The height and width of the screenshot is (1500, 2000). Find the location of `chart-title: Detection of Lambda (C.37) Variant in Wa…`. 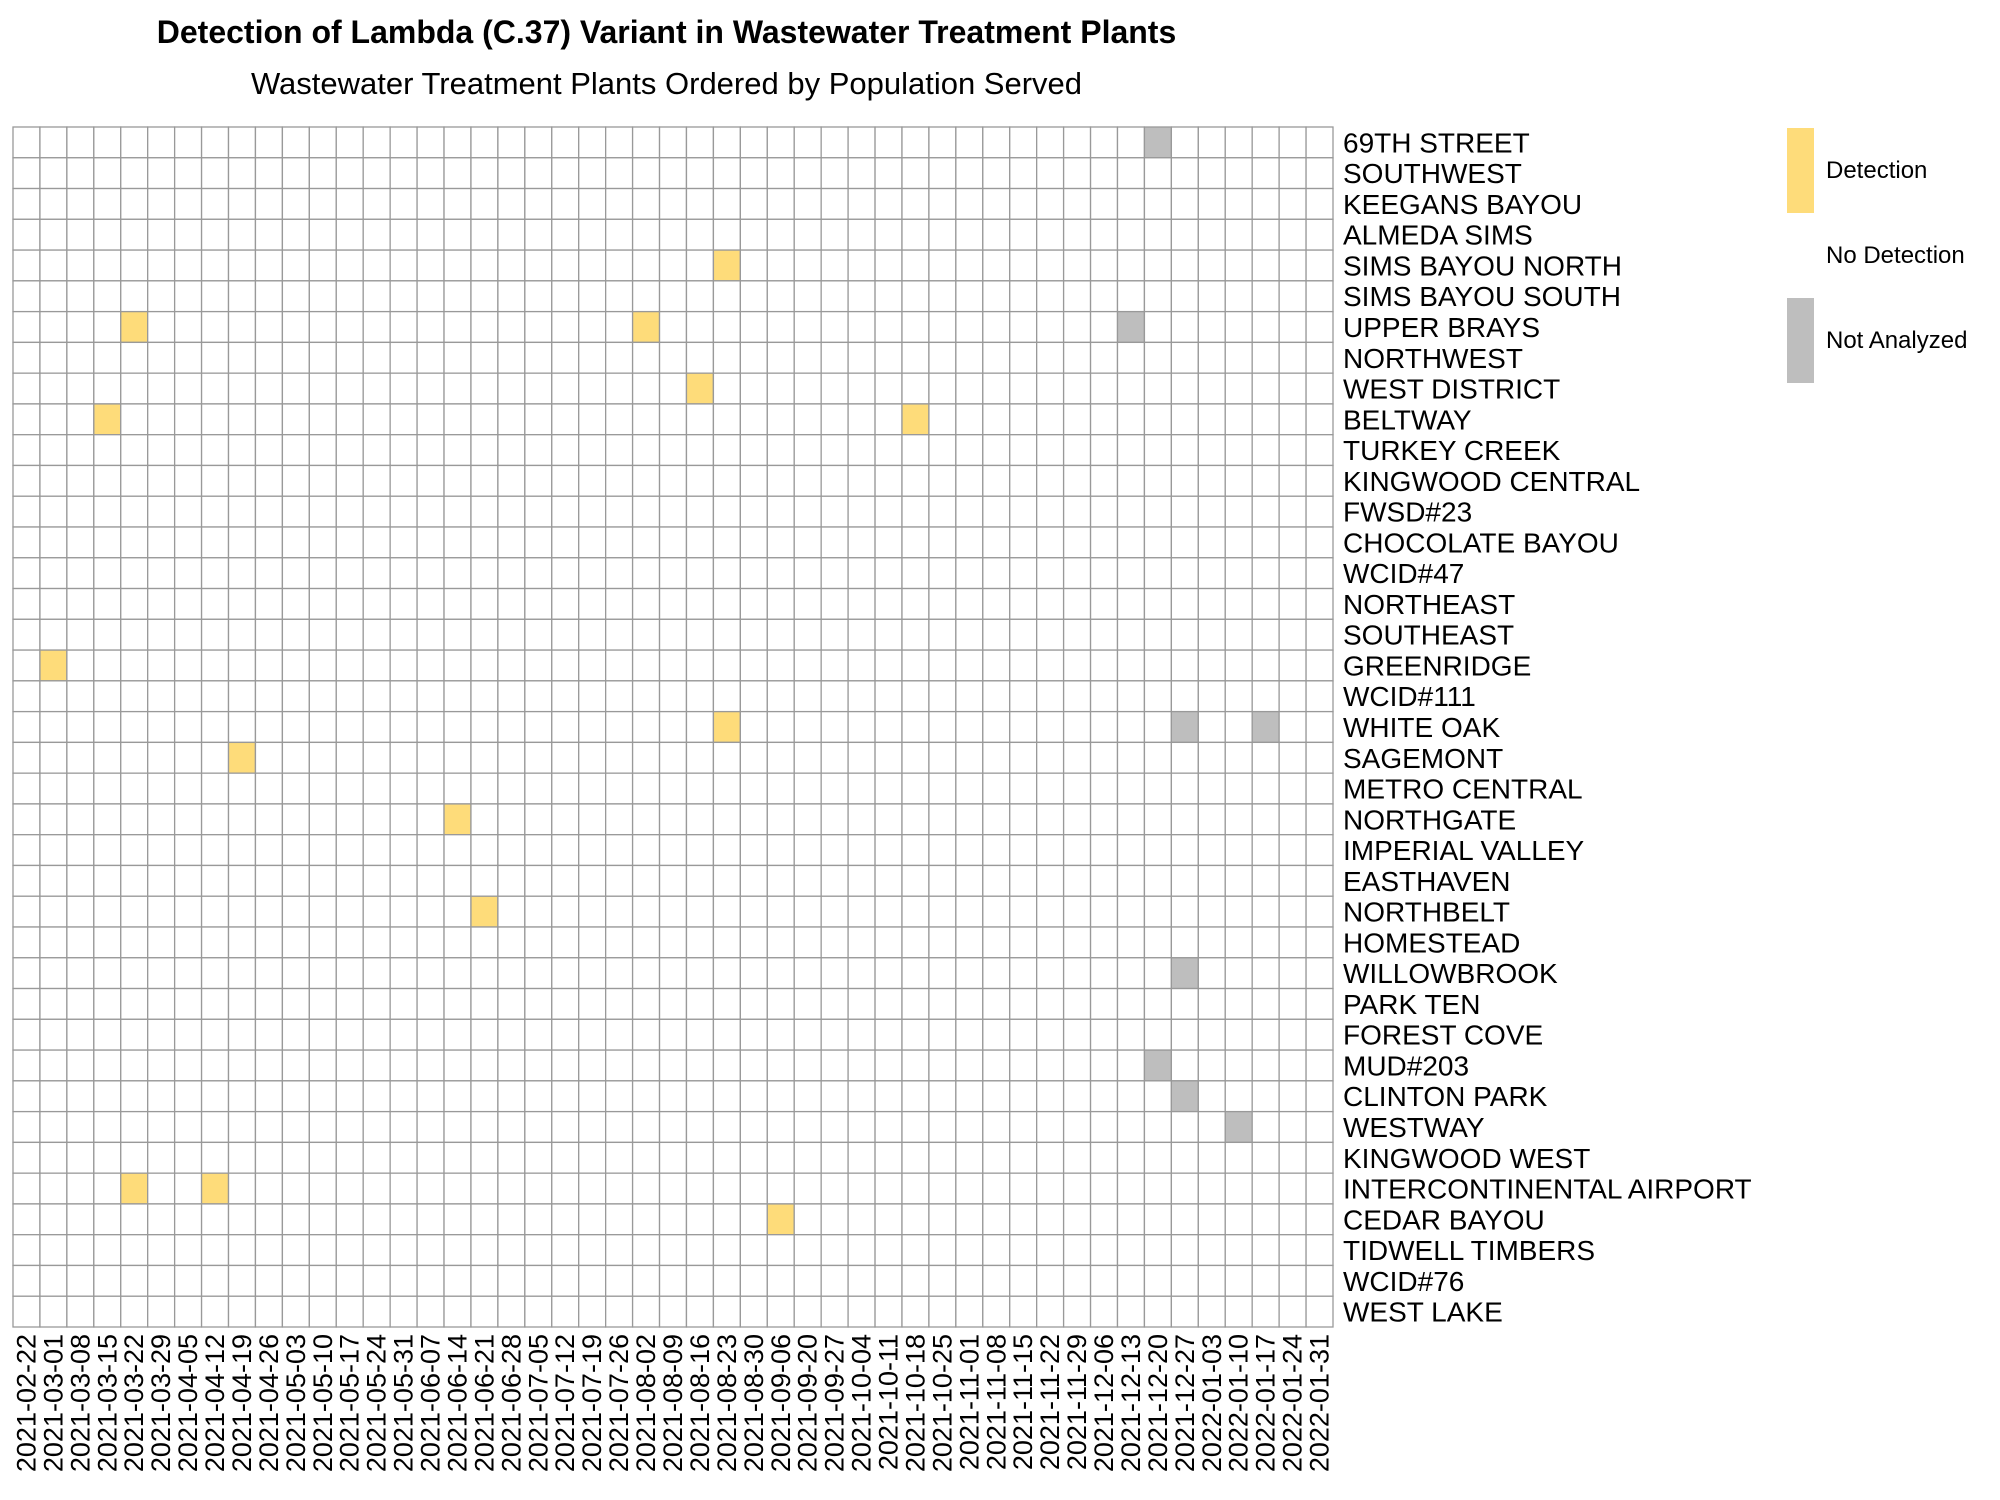

chart-title: Detection of Lambda (C.37) Variant in Wa… is located at coordinates (666, 32).